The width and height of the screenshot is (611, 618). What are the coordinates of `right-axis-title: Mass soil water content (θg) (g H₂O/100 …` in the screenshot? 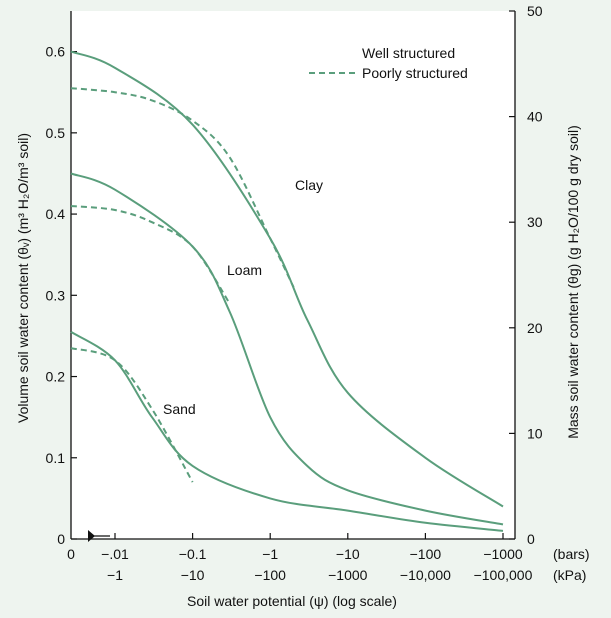 It's located at (573, 282).